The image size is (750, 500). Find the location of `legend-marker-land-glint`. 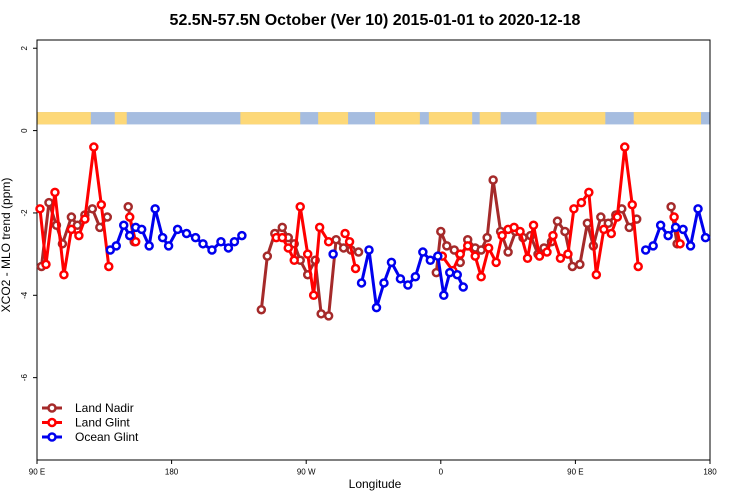

legend-marker-land-glint is located at coordinates (52, 422).